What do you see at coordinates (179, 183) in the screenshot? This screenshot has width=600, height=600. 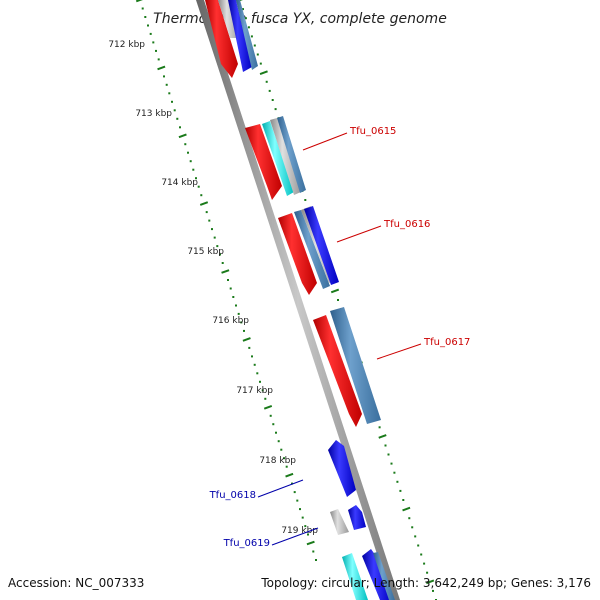 I see `tick-label: 714 kbp` at bounding box center [179, 183].